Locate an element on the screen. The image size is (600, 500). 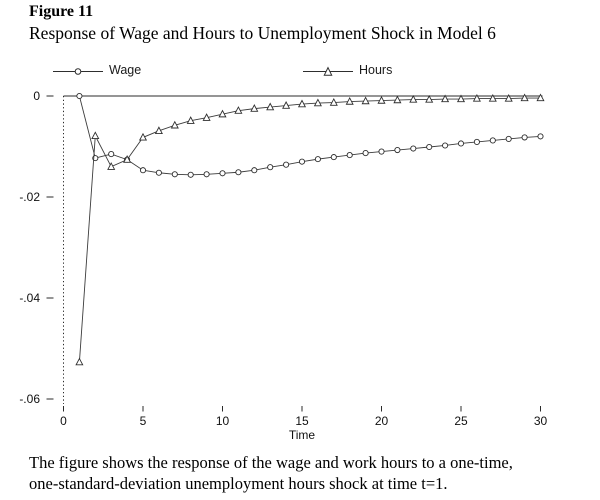
x-tick-label: 15 is located at coordinates (302, 421).